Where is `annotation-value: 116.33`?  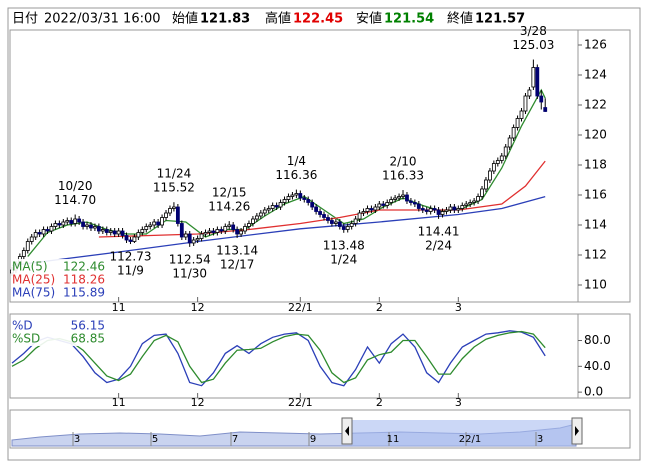
annotation-value: 116.33 is located at coordinates (403, 176).